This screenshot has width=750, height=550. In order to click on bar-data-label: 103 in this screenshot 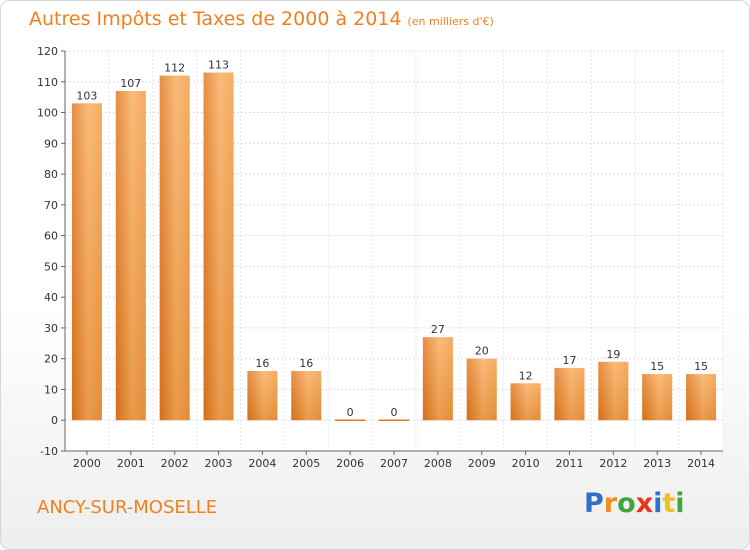, I will do `click(86, 95)`.